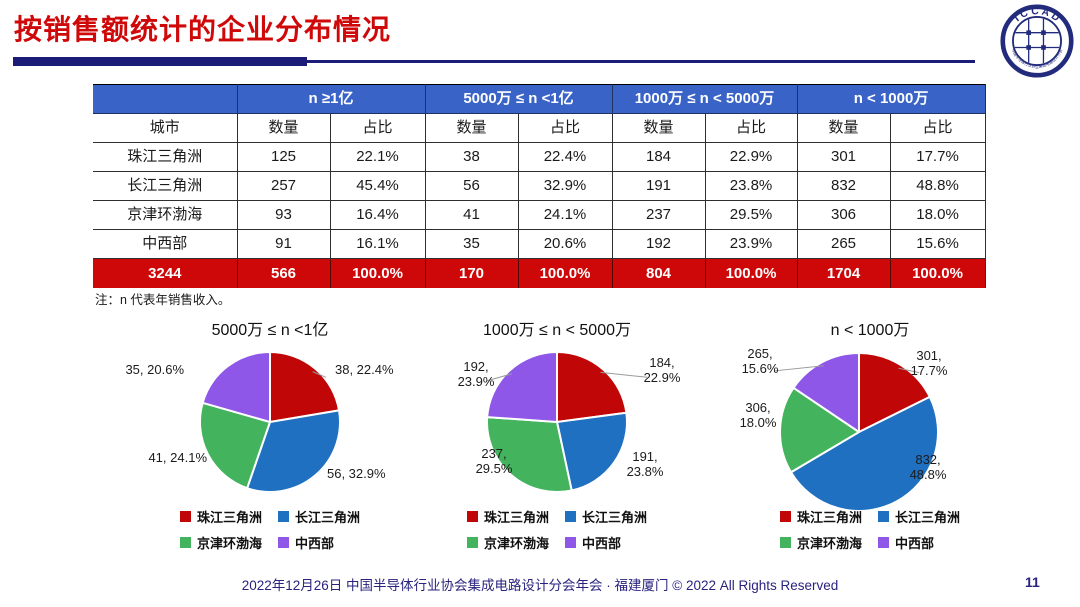  I want to click on value-cell: 91, so click(283, 244).